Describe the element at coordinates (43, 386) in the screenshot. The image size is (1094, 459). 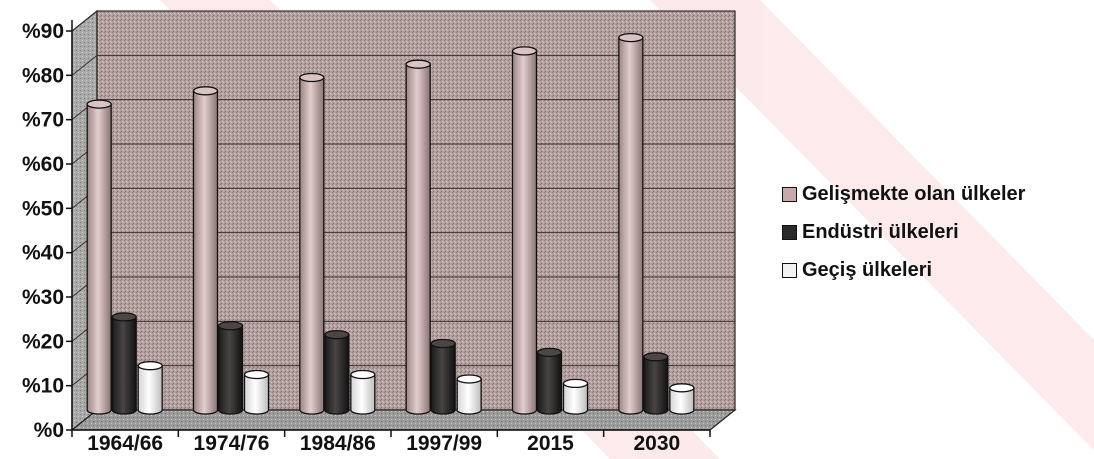
I see `y-tick-label: %10` at that location.